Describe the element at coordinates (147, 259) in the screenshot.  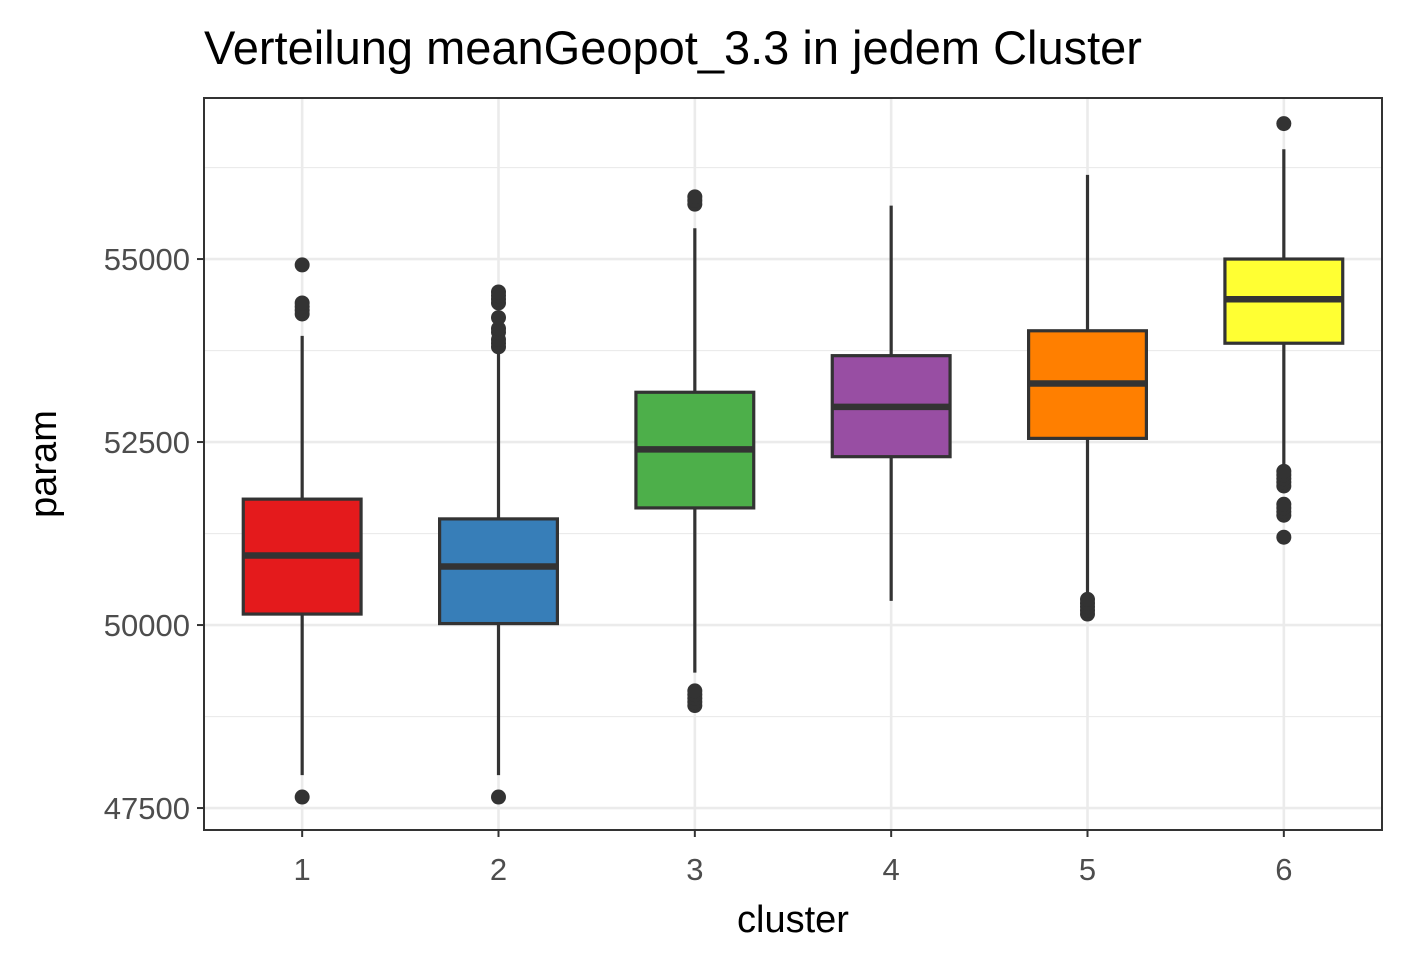
I see `y-tick-label: 55000` at that location.